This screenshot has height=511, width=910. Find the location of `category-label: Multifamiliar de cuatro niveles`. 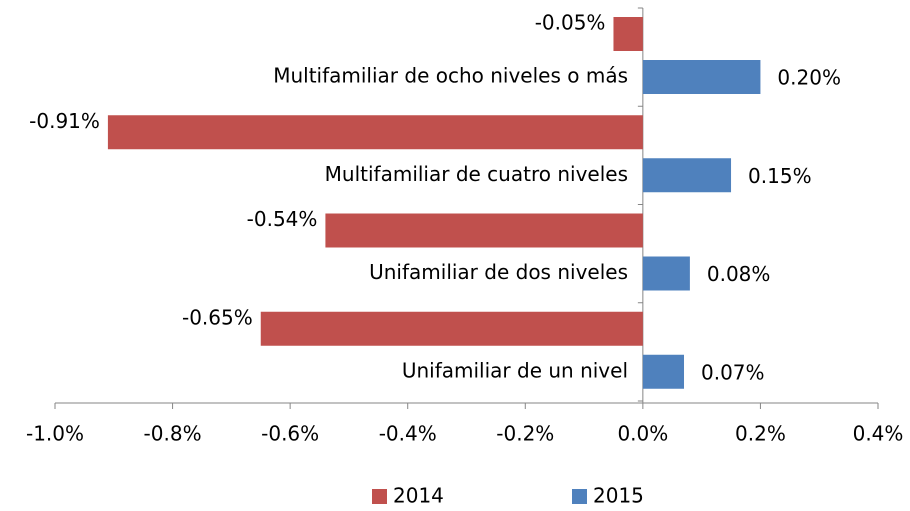

category-label: Multifamiliar de cuatro niveles is located at coordinates (476, 174).